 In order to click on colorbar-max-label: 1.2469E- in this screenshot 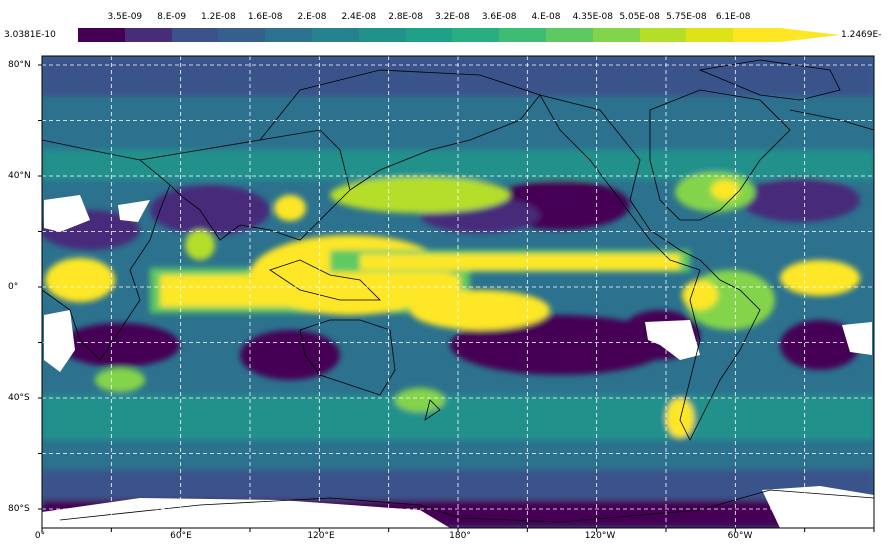, I will do `click(861, 35)`.